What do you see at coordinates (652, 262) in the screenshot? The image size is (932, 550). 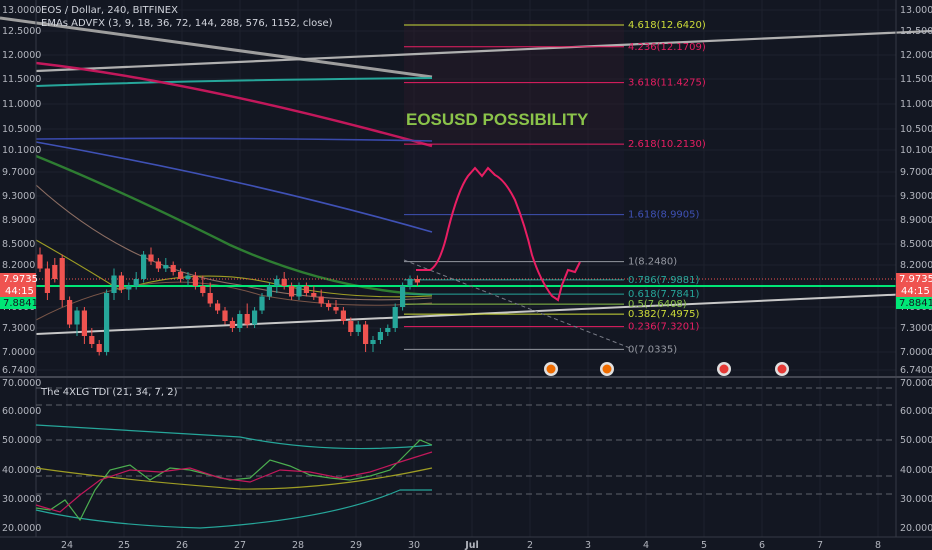 I see `fib-level-label: 1(8.2480)` at bounding box center [652, 262].